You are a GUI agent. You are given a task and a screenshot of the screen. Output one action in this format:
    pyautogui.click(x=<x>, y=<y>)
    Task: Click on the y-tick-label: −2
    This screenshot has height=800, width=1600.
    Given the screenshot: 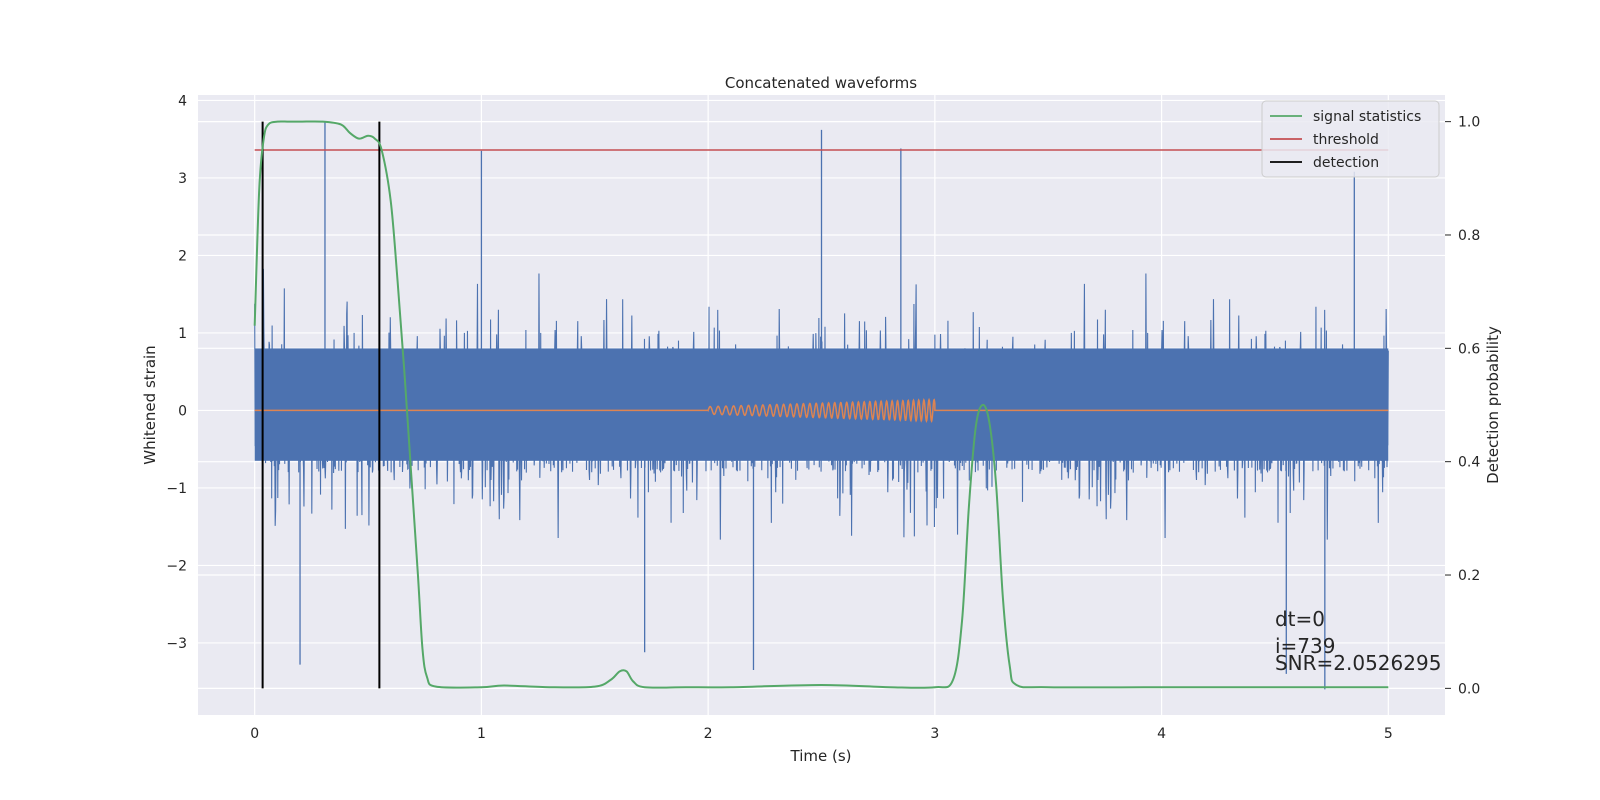 What is the action you would take?
    pyautogui.click(x=176, y=566)
    